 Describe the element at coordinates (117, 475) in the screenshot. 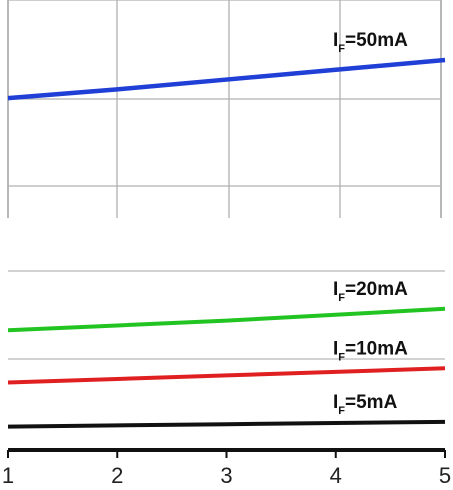

I see `x-tick-label-2: 2` at that location.